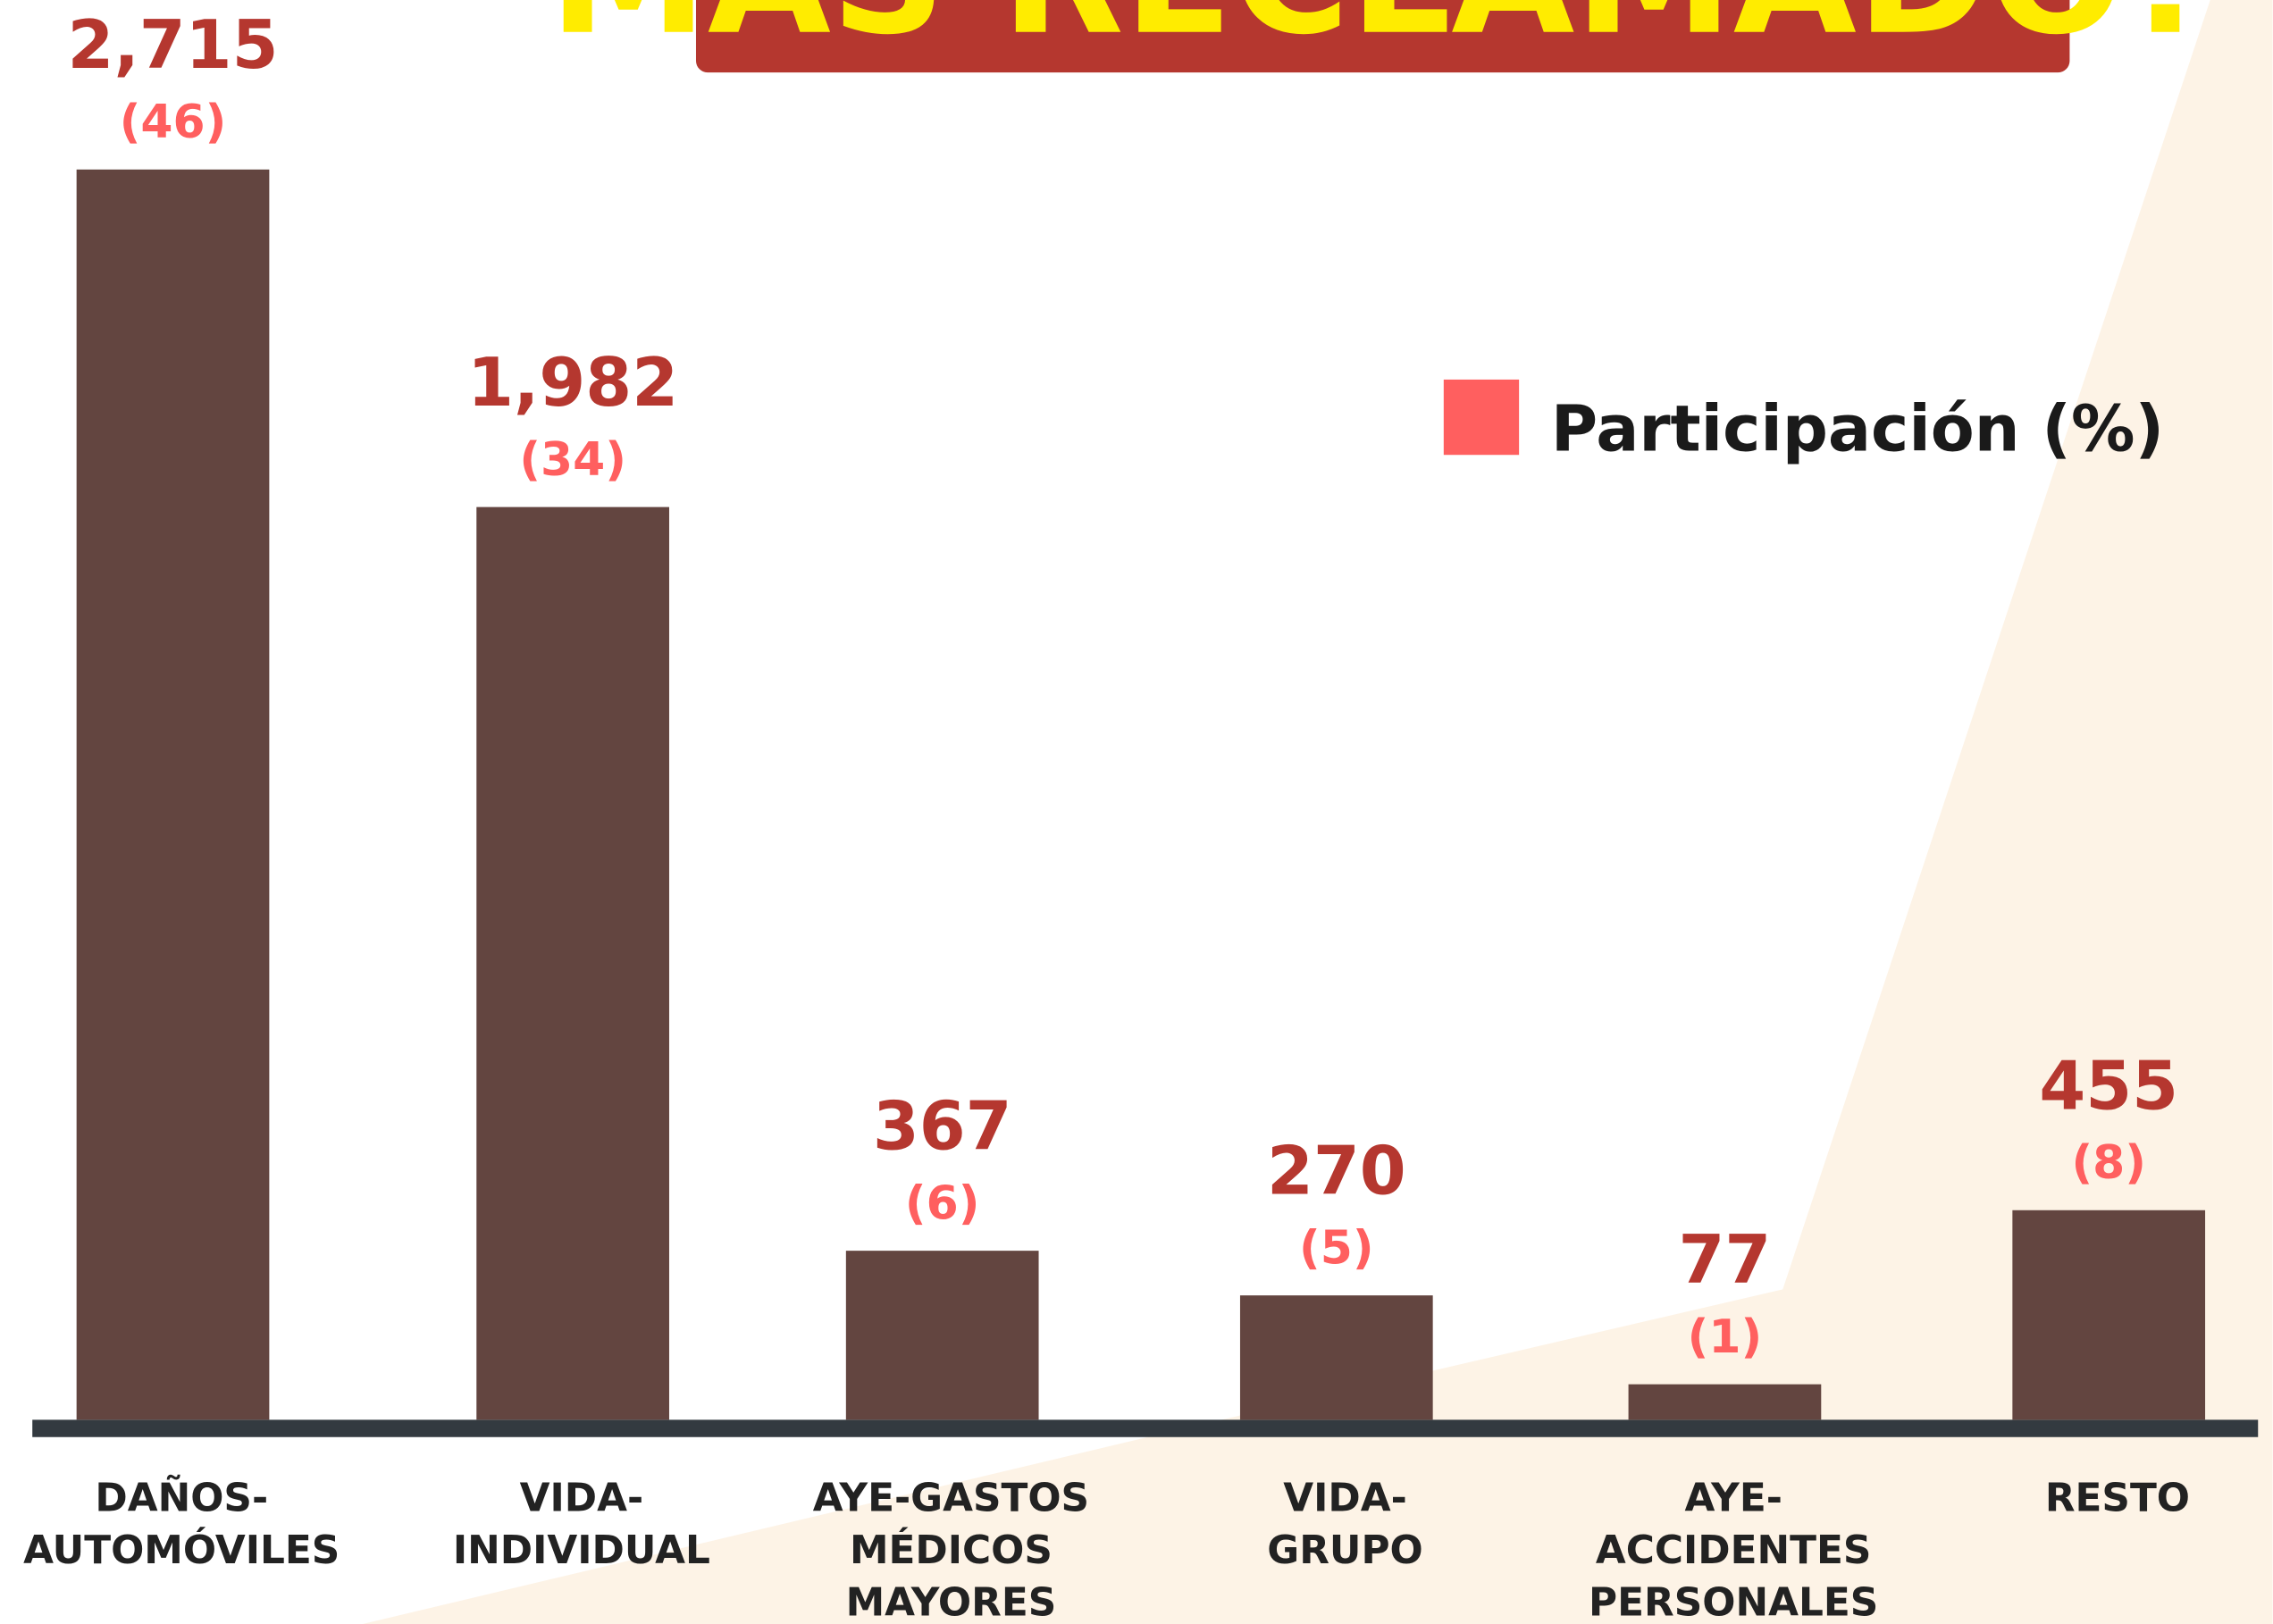 The image size is (2273, 1624). Describe the element at coordinates (1481, 417) in the screenshot. I see `legend-swatch` at that location.